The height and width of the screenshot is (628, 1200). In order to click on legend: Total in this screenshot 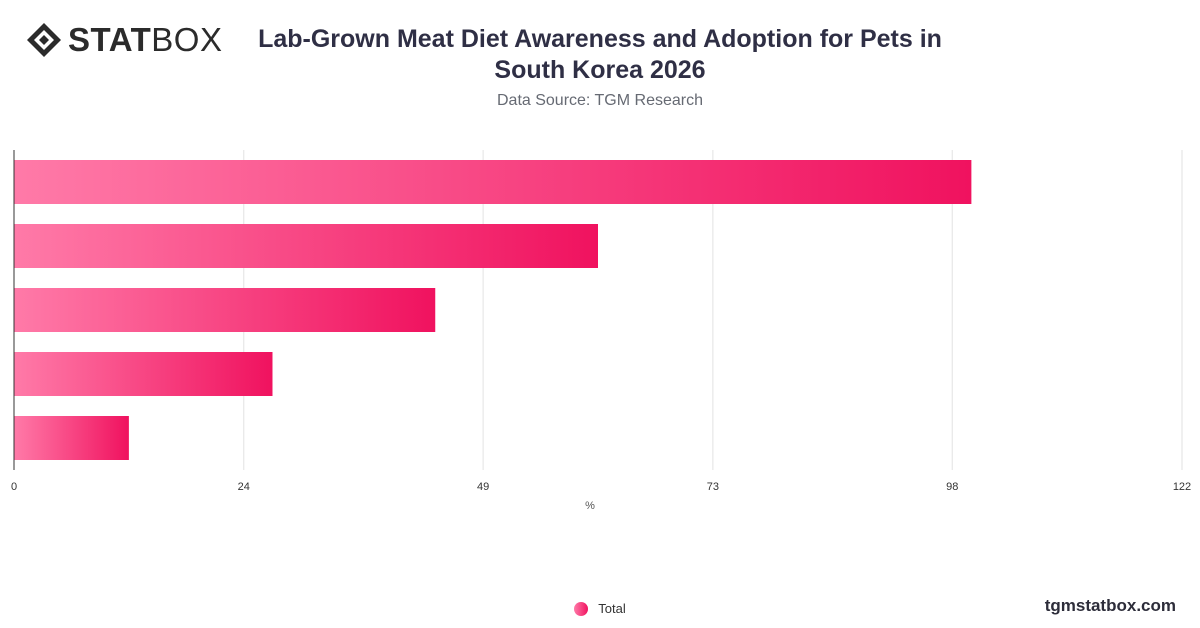, I will do `click(600, 608)`.